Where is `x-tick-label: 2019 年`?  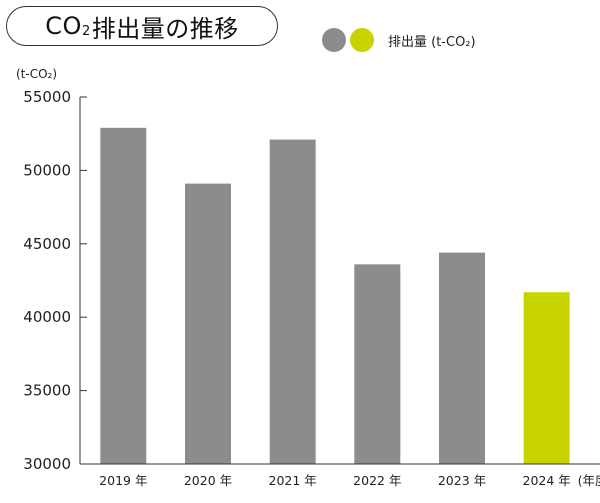
x-tick-label: 2019 年 is located at coordinates (123, 480).